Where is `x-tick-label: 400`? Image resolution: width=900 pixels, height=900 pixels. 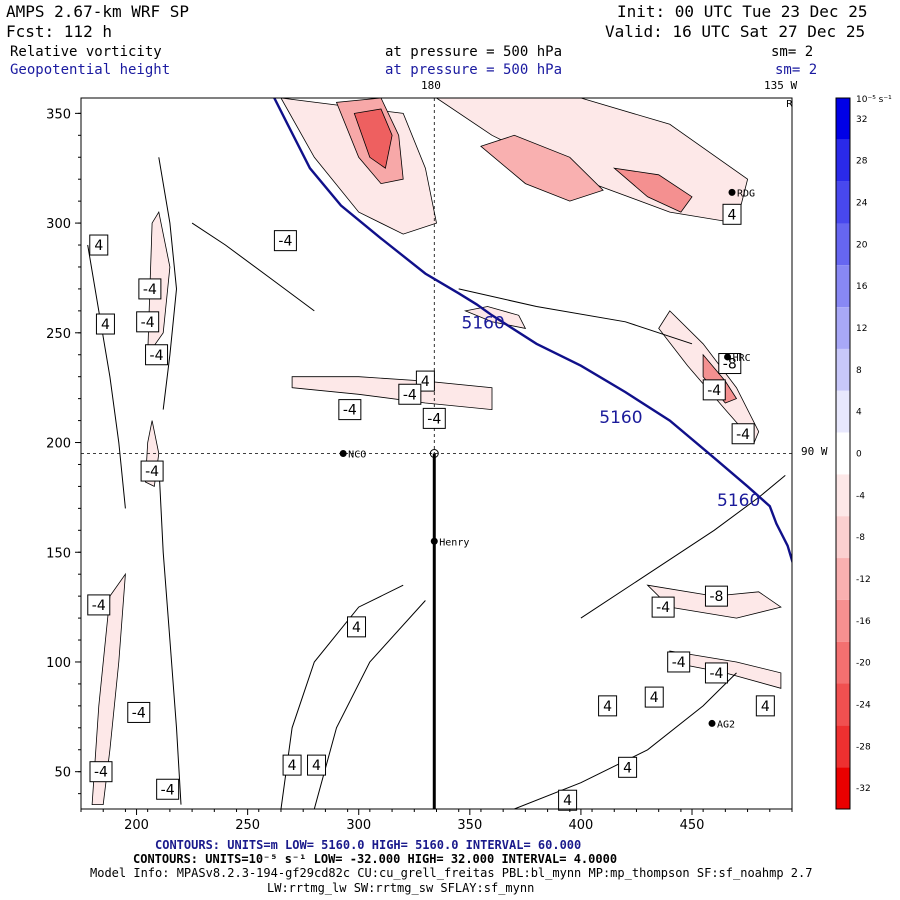
x-tick-label: 400 is located at coordinates (581, 825).